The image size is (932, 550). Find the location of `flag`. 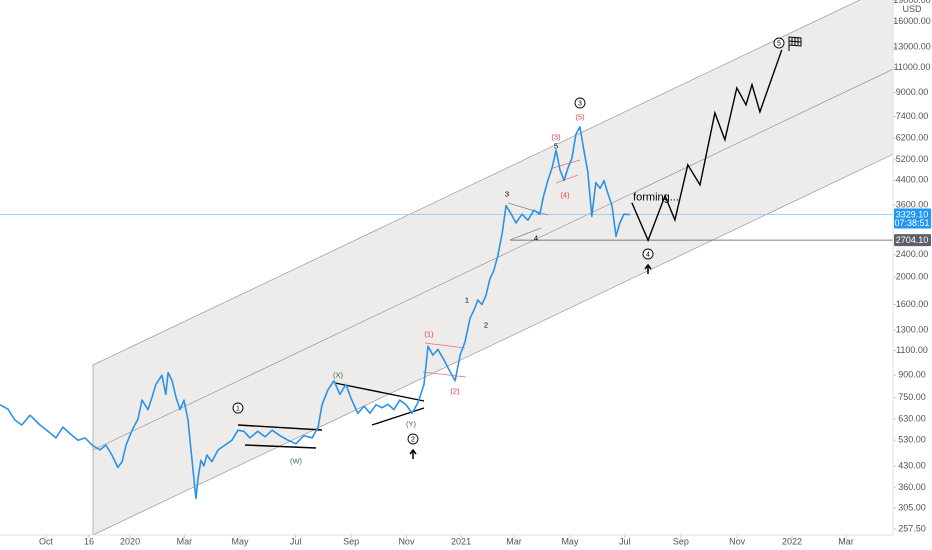

flag is located at coordinates (795, 41).